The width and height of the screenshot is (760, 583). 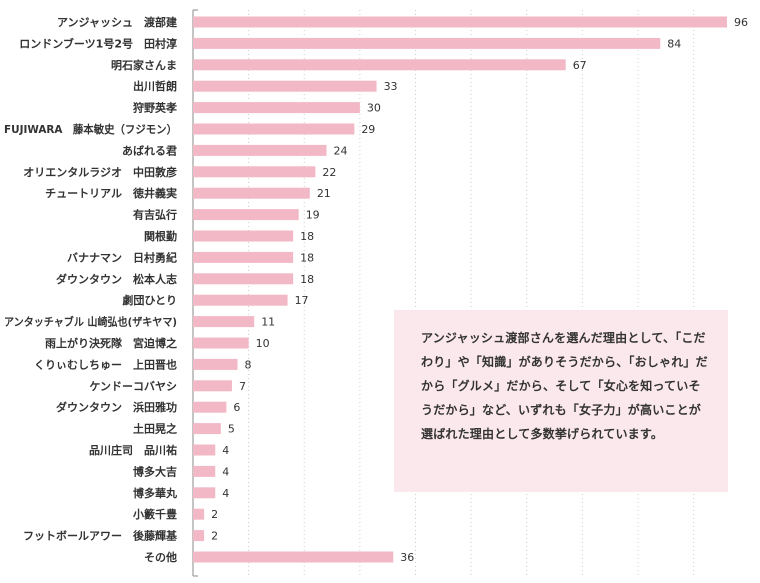 What do you see at coordinates (155, 493) in the screenshot?
I see `category-label: 博多華丸` at bounding box center [155, 493].